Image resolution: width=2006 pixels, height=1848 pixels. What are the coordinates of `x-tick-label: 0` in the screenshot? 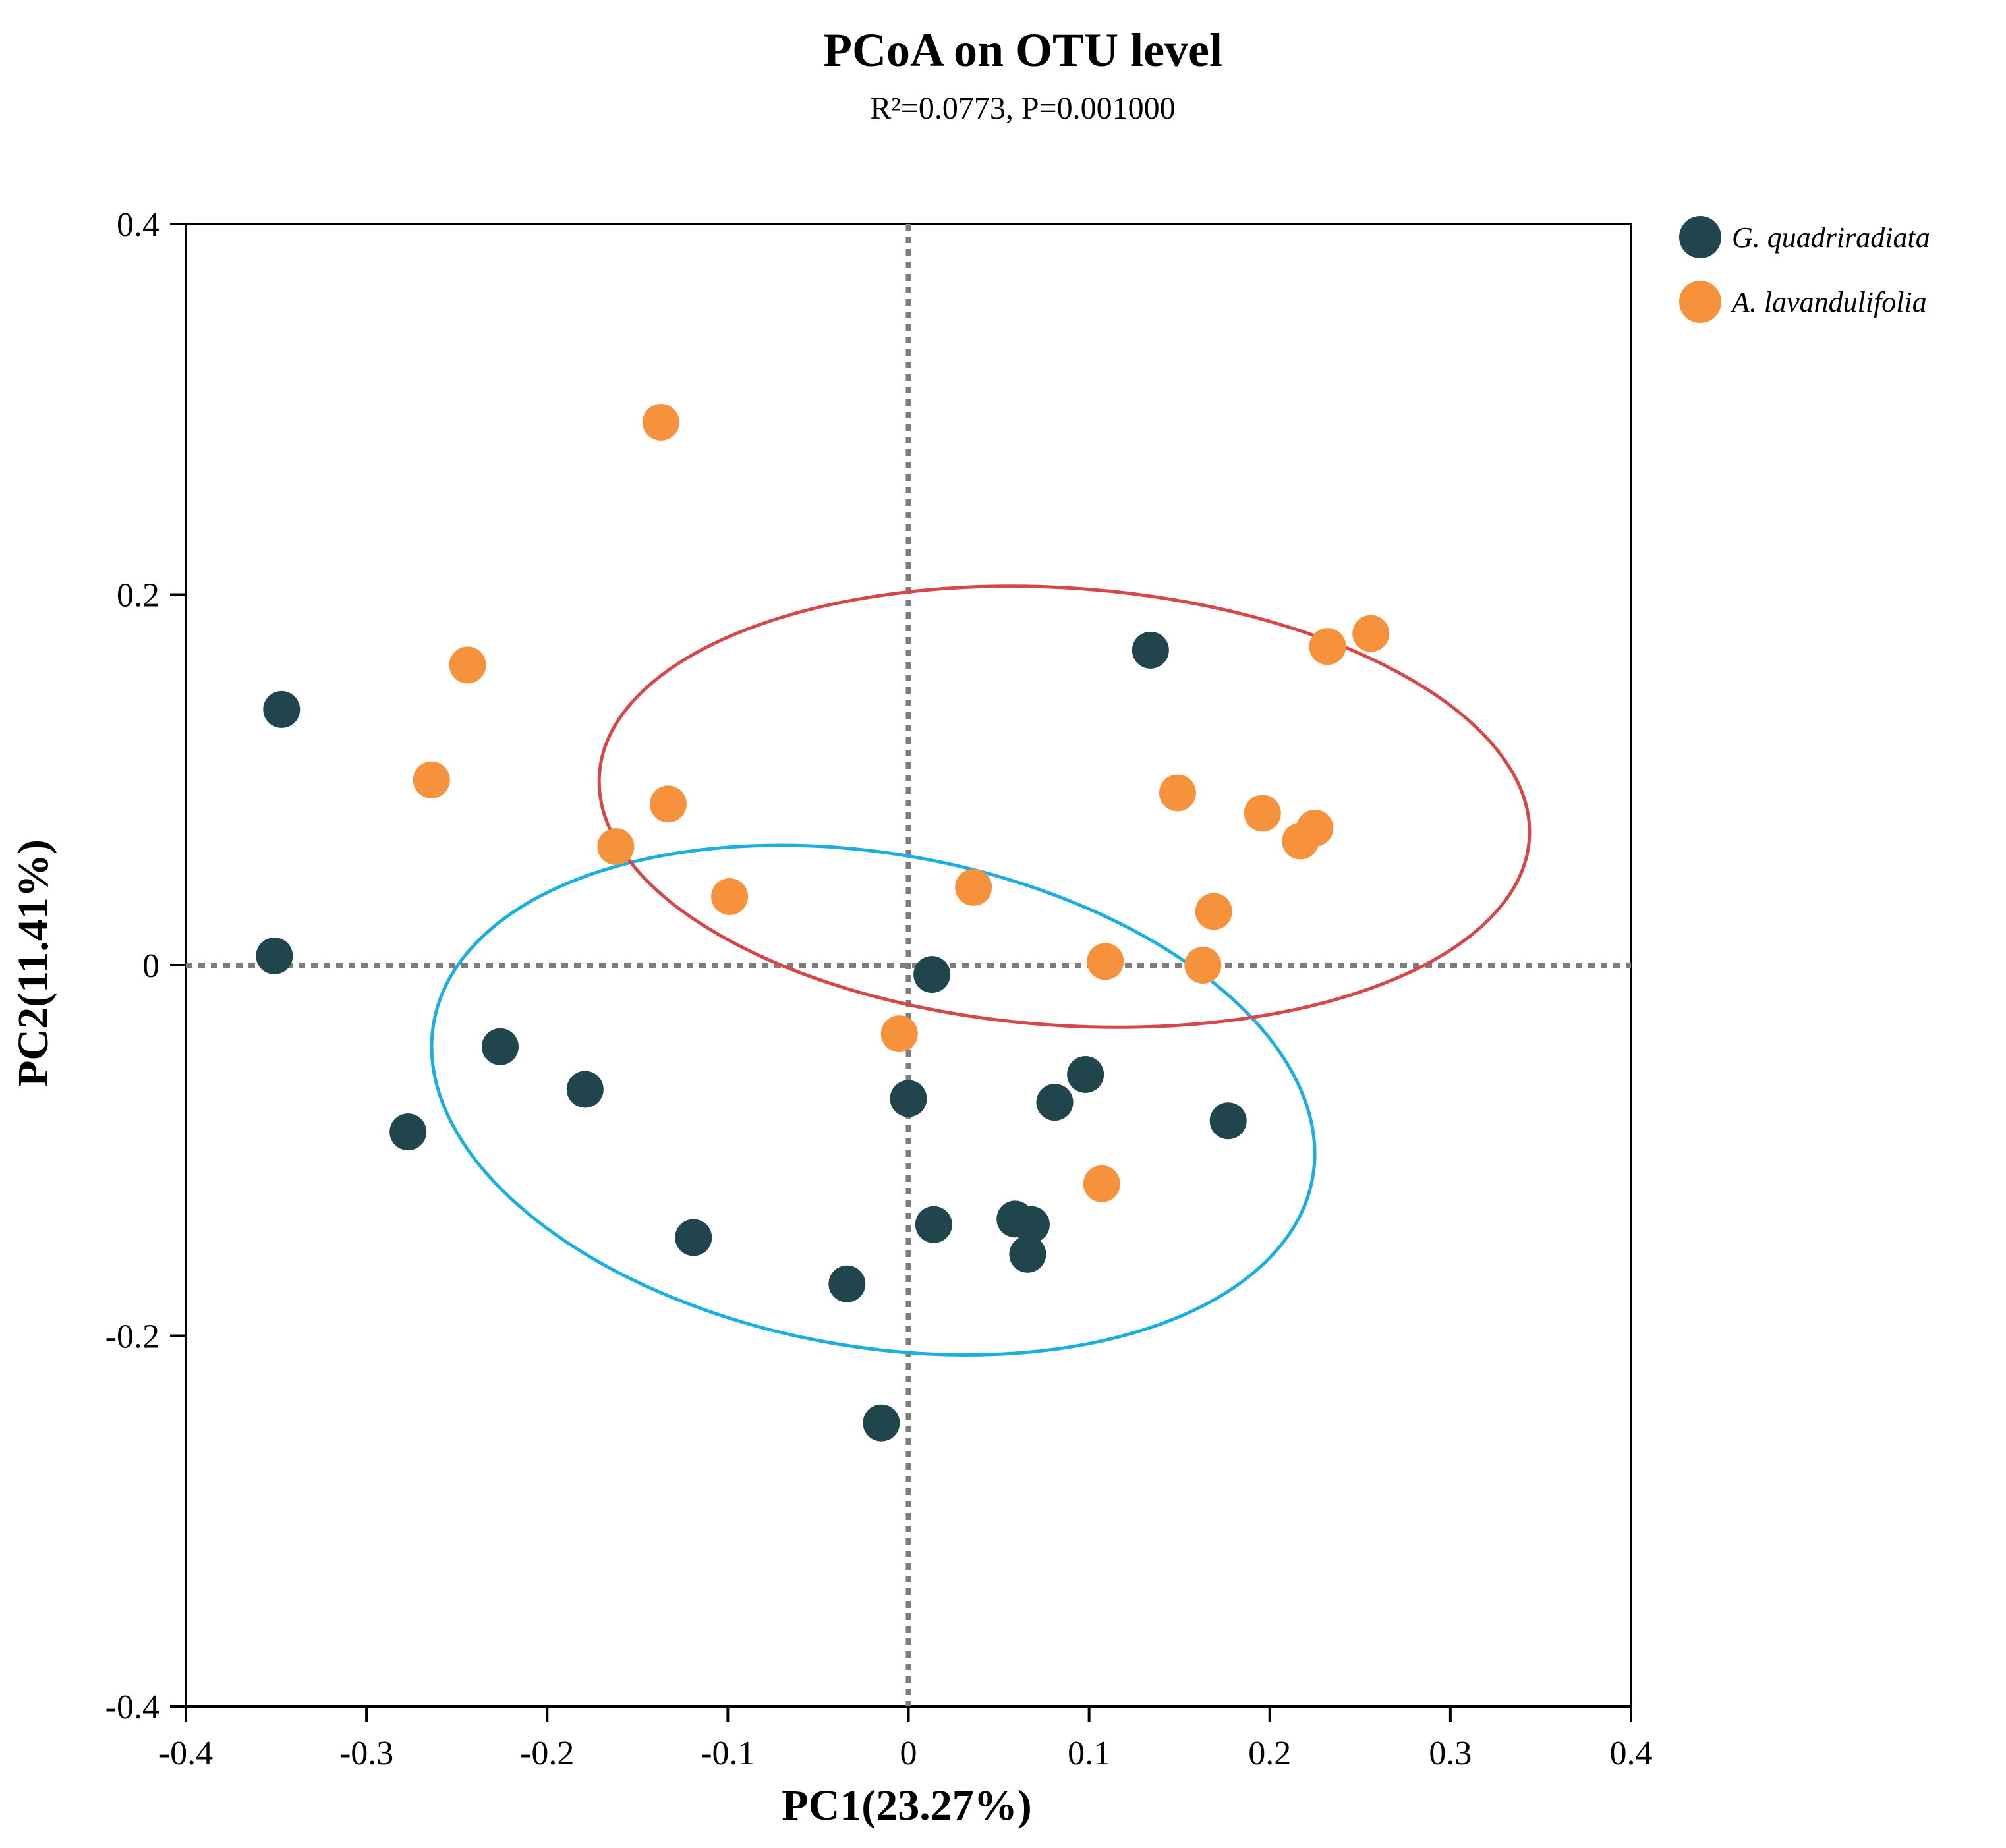 It's located at (908, 1753).